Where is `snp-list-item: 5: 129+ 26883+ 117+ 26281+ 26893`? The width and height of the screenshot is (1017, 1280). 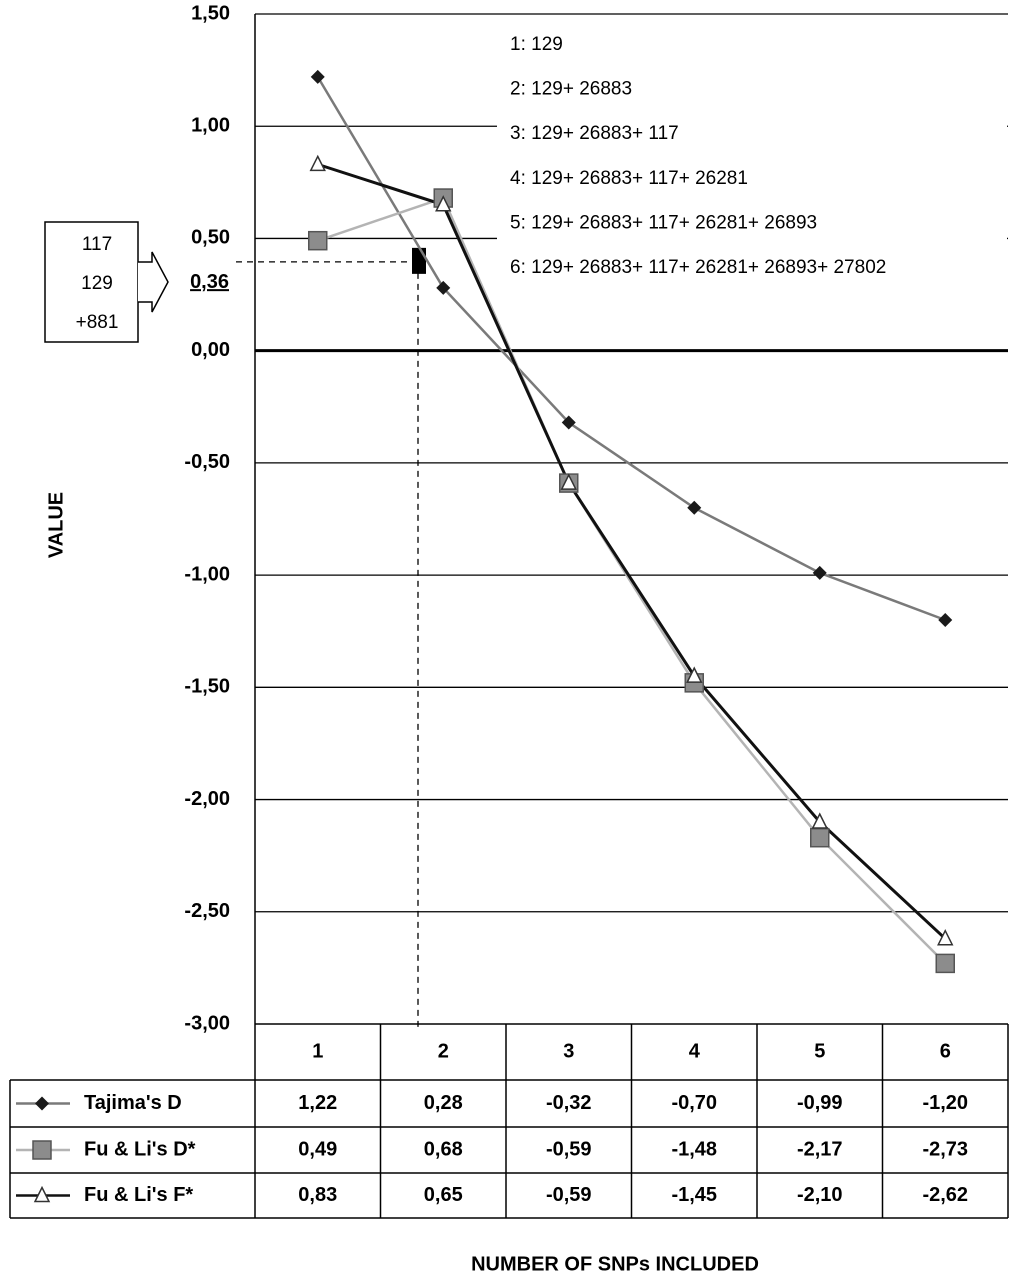
snp-list-item: 5: 129+ 26883+ 117+ 26281+ 26893 is located at coordinates (663, 222).